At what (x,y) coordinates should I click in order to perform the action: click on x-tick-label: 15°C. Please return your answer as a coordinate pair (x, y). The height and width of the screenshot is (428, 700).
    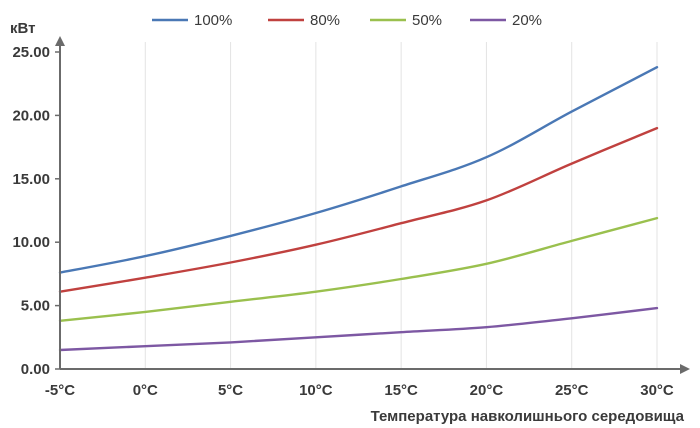
    Looking at the image, I should click on (401, 390).